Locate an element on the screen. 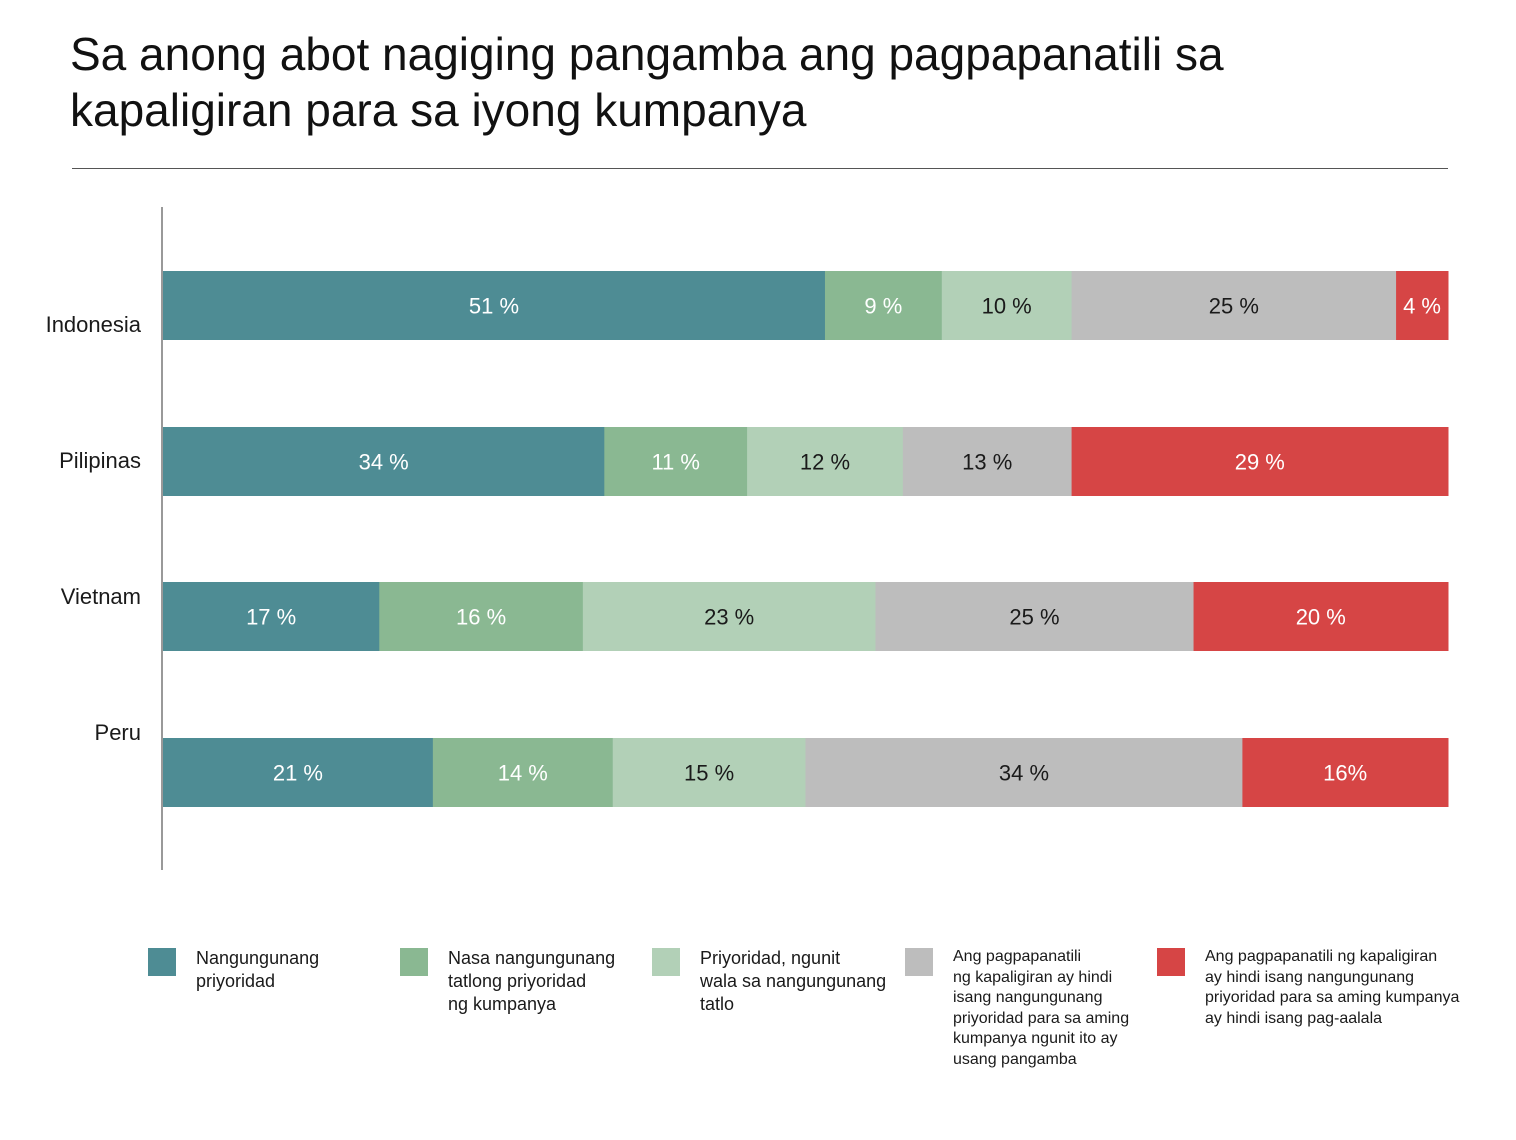 This screenshot has width=1516, height=1140. bar-value-label: 12 % is located at coordinates (825, 462).